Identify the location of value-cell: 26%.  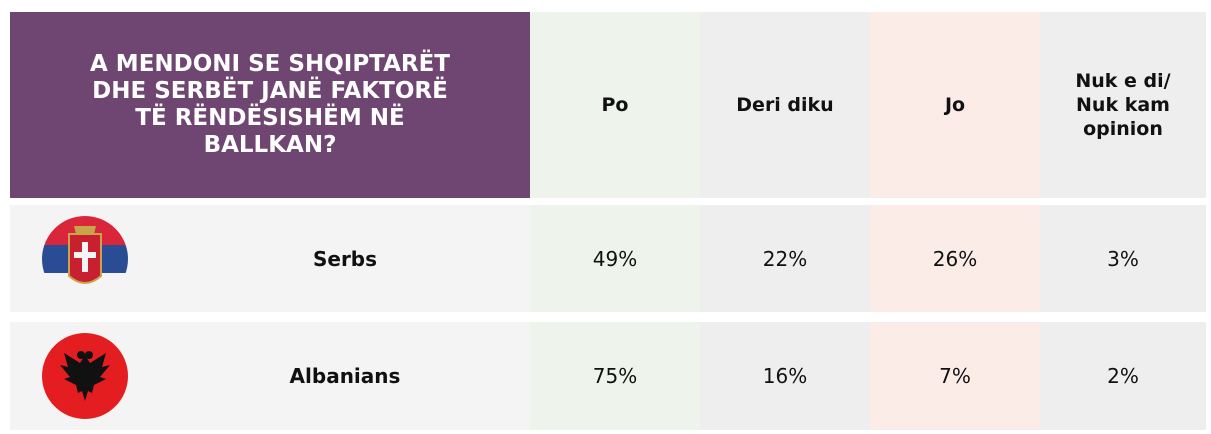
(955, 258).